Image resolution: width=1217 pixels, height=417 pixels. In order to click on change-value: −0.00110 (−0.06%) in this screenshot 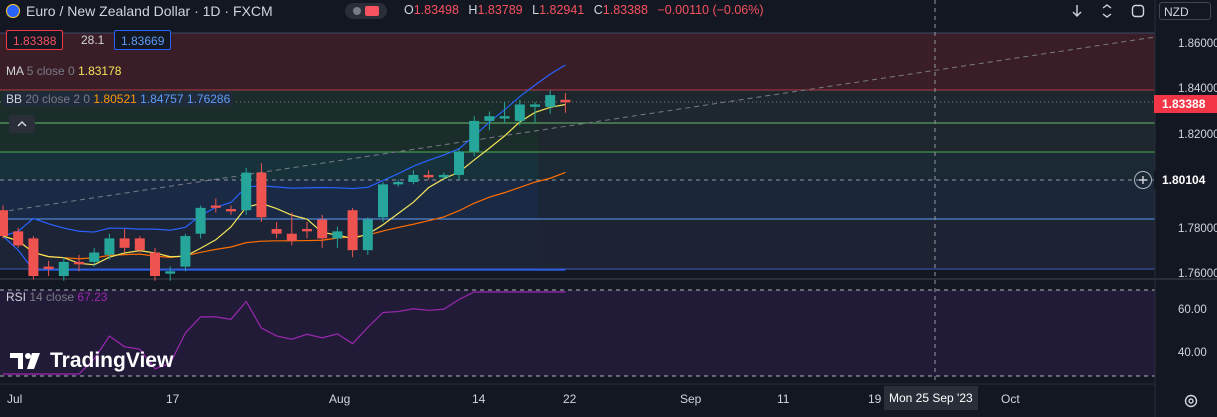, I will do `click(710, 10)`.